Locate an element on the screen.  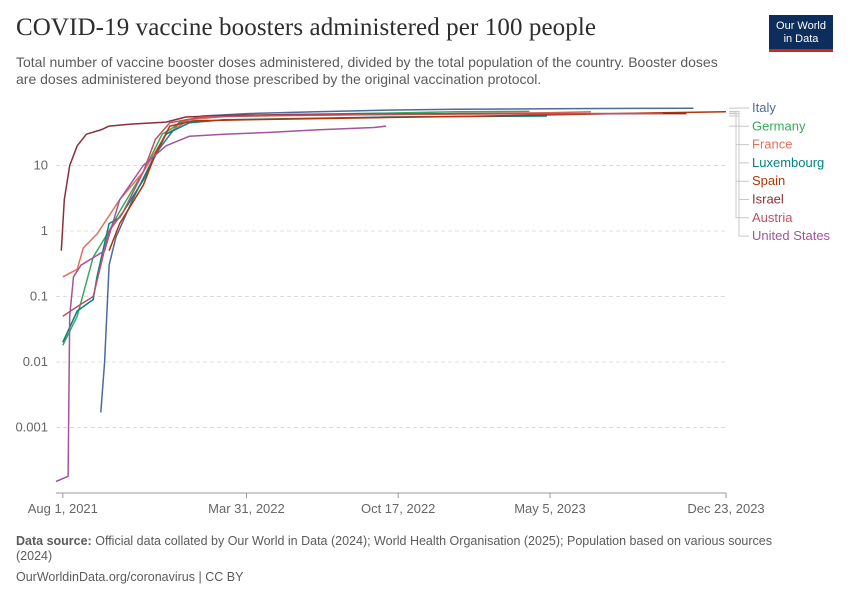
legend-label: Germany is located at coordinates (779, 125).